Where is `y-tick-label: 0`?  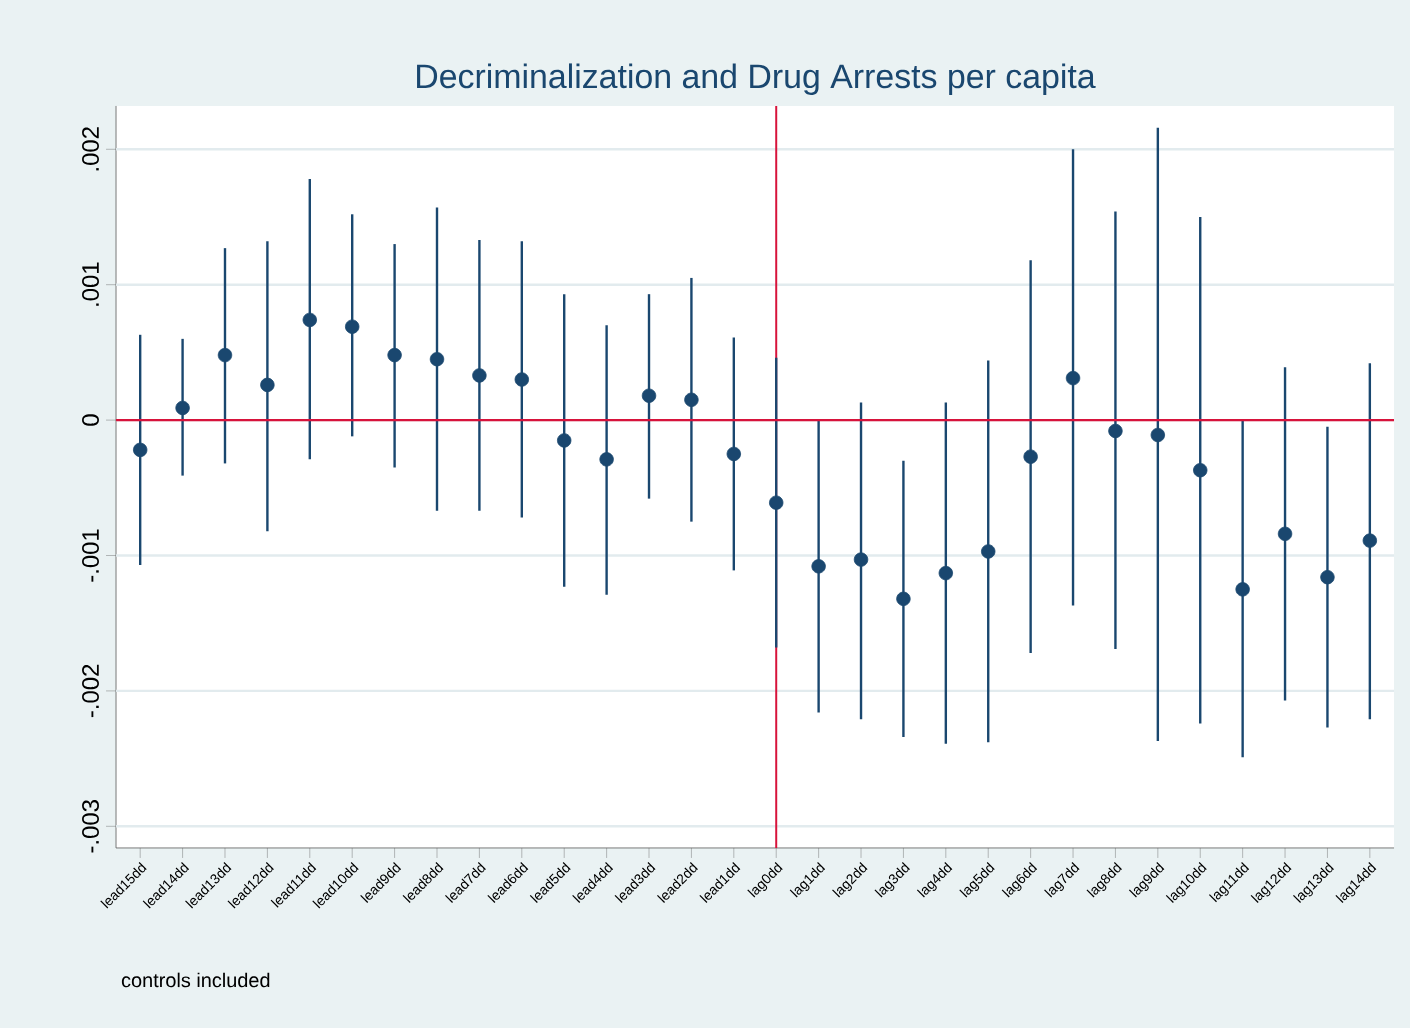 y-tick-label: 0 is located at coordinates (90, 420).